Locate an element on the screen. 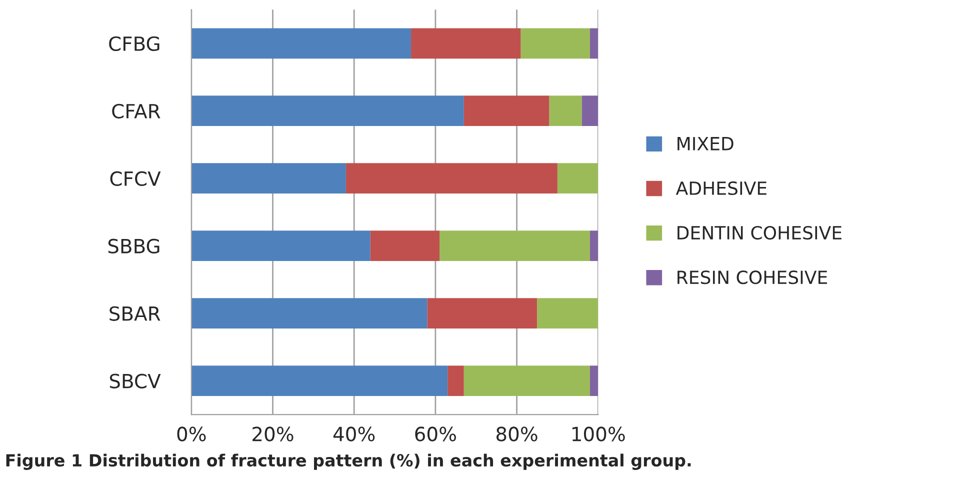 The width and height of the screenshot is (957, 482). x-tick-label: 20% is located at coordinates (273, 434).